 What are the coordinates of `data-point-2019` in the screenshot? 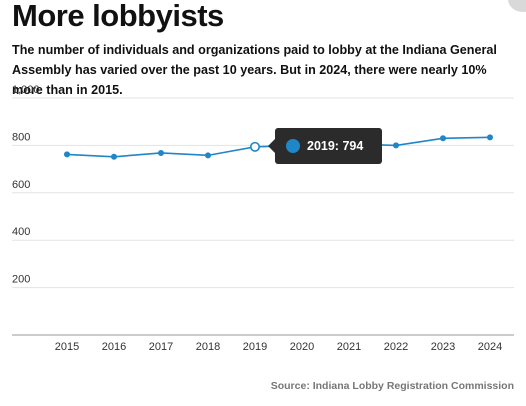 It's located at (255, 146).